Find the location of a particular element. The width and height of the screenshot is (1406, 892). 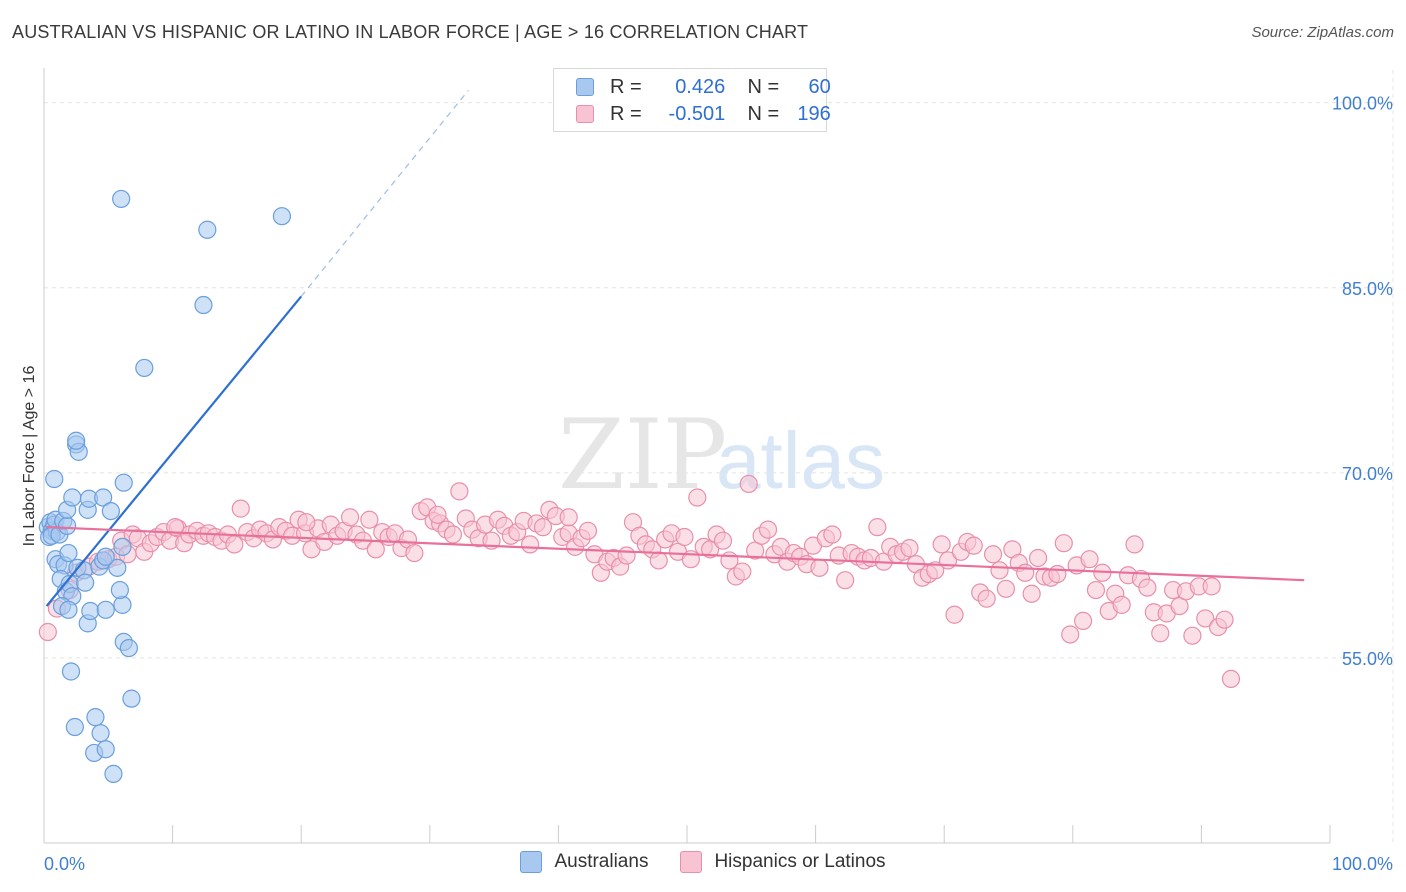

legend-n-value: 196 is located at coordinates (814, 113).